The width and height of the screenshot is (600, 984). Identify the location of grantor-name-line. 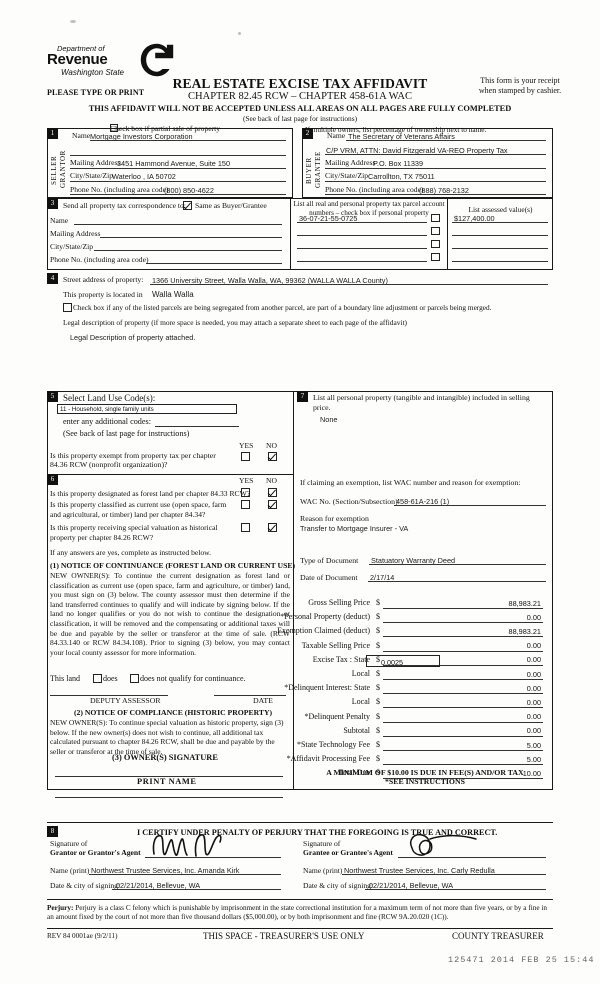
(185, 874).